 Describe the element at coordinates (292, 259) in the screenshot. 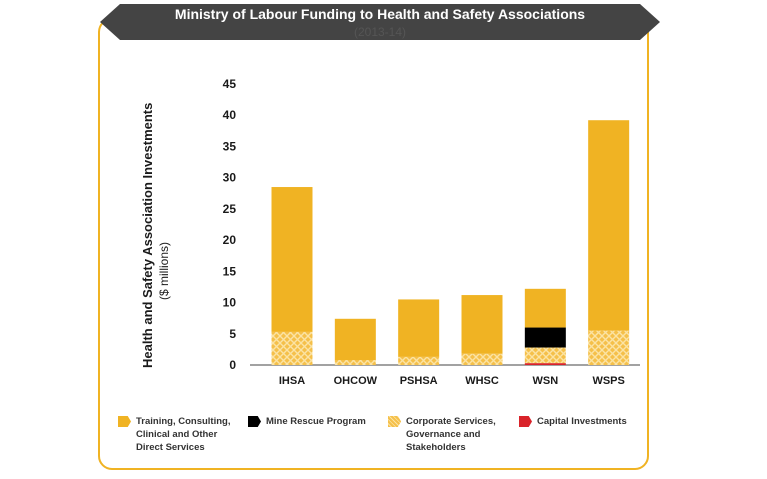

I see `bar-segment-ihsa-training` at that location.